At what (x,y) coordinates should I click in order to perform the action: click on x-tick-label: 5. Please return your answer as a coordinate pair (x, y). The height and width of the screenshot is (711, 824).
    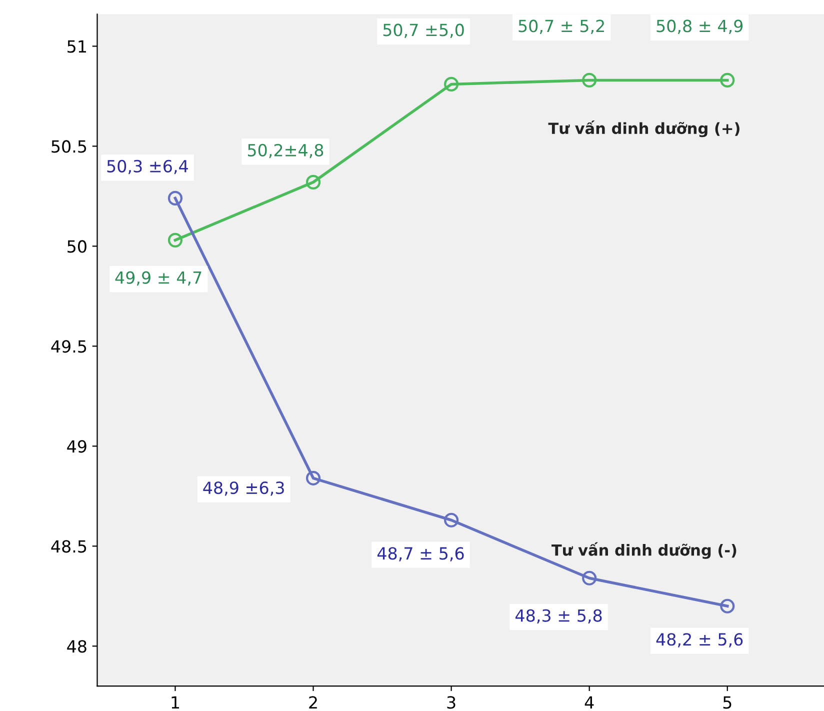
    Looking at the image, I should click on (727, 702).